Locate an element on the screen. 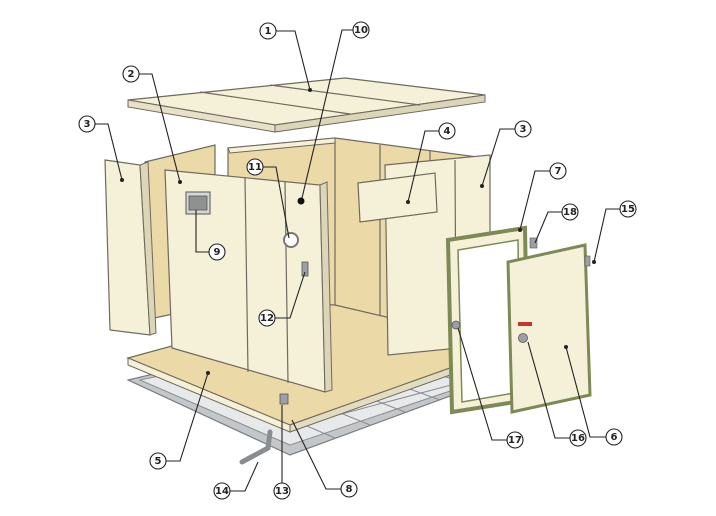  thermometer-icon is located at coordinates (305, 269).